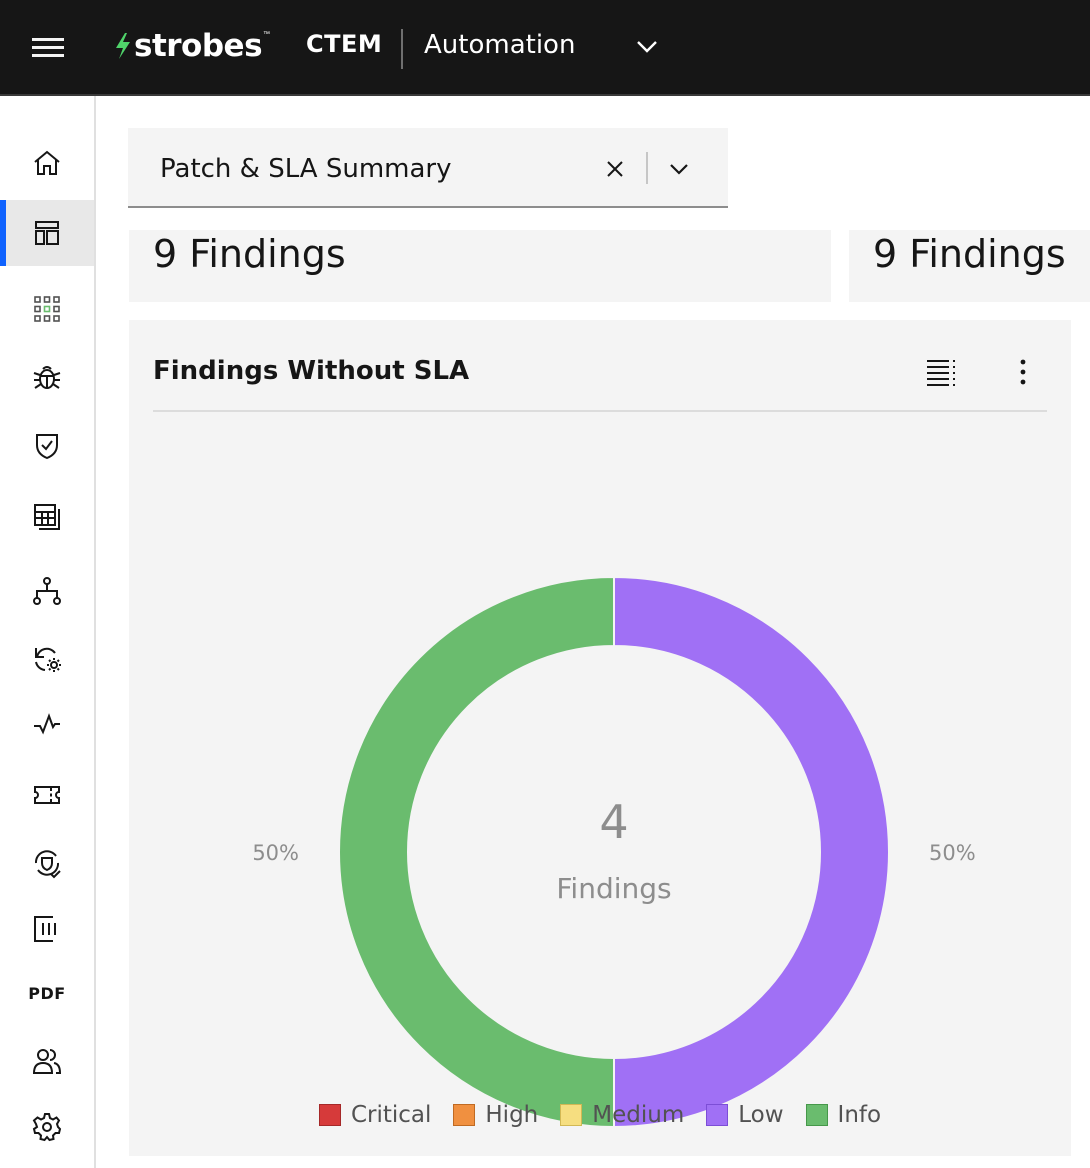  I want to click on gear-icon, so click(47, 1127).